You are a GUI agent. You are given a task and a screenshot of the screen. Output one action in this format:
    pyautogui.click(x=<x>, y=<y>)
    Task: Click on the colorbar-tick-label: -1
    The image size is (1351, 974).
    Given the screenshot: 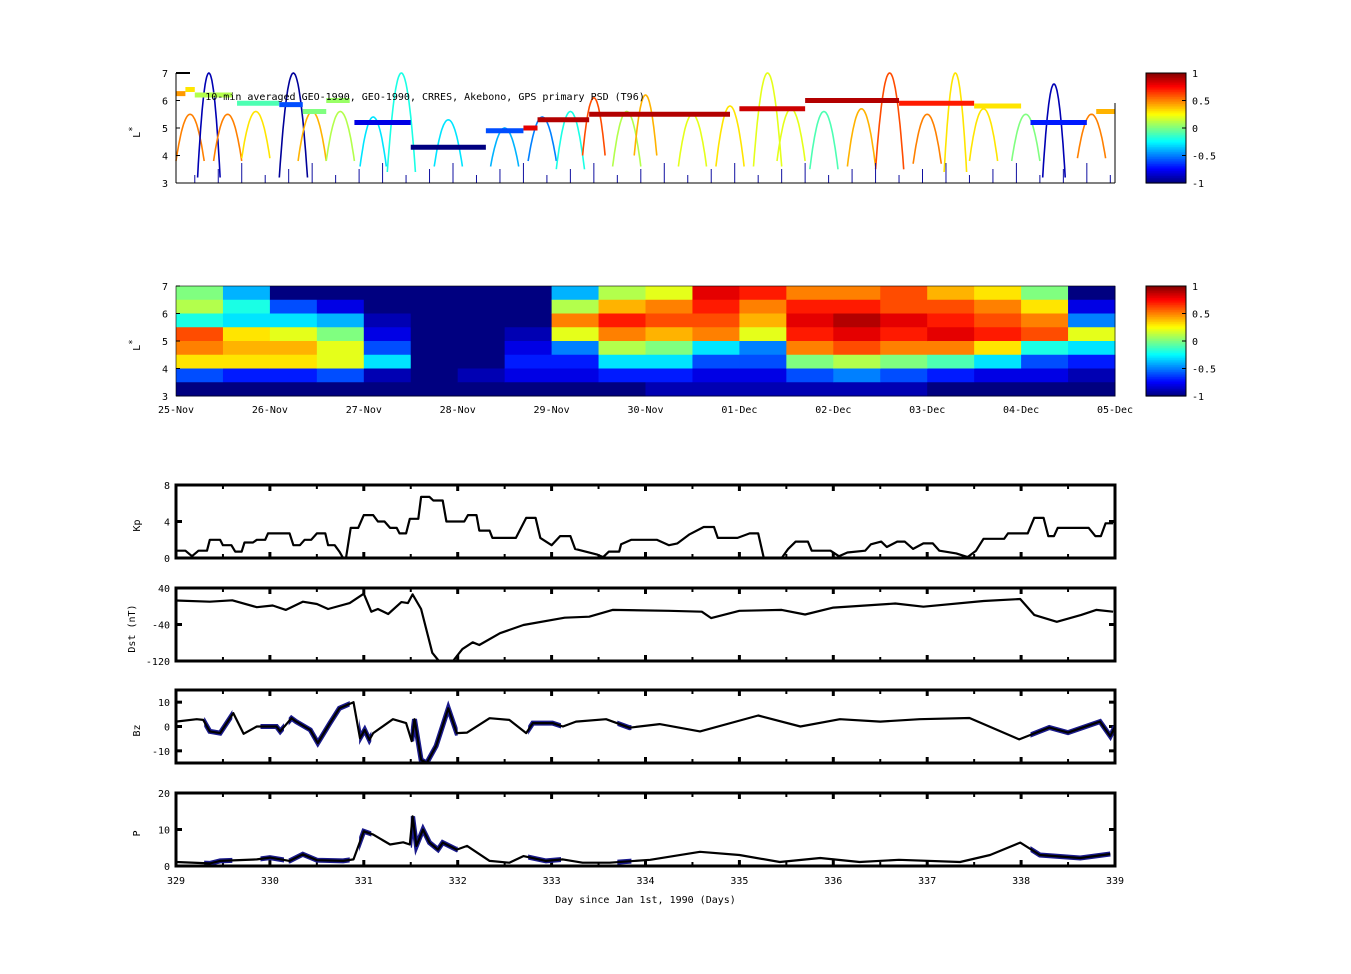 What is the action you would take?
    pyautogui.click(x=1198, y=397)
    